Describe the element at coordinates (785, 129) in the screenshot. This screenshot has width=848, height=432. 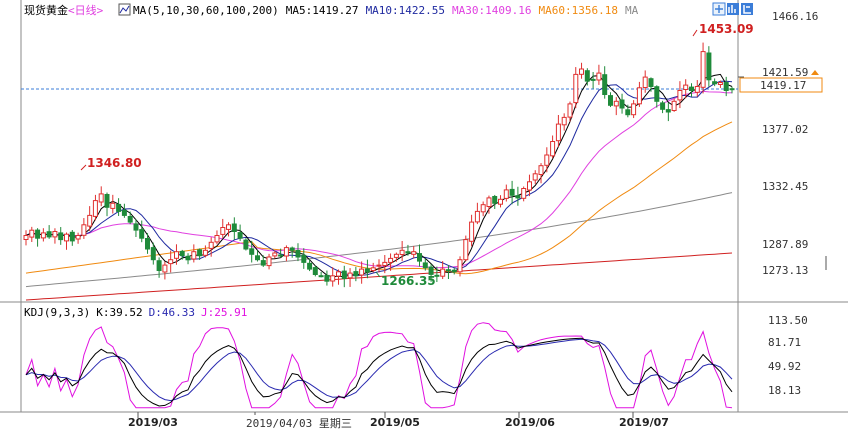
I see `price-tick-3: 1377.02` at that location.